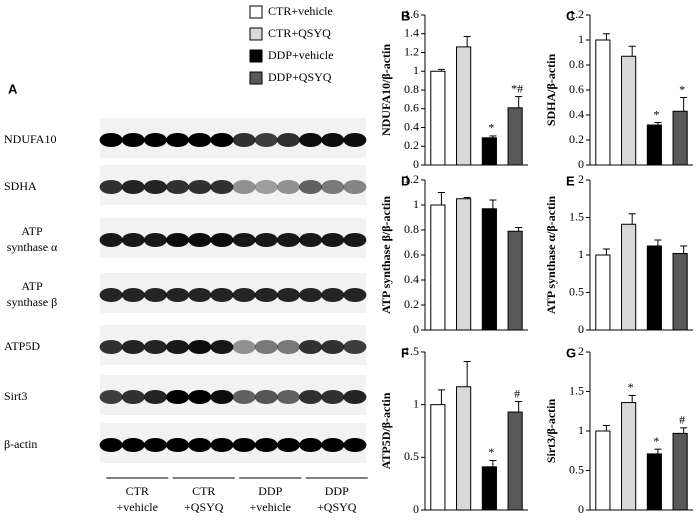 Image resolution: width=696 pixels, height=521 pixels. I want to click on y-tick-label: 2, so click(581, 179).